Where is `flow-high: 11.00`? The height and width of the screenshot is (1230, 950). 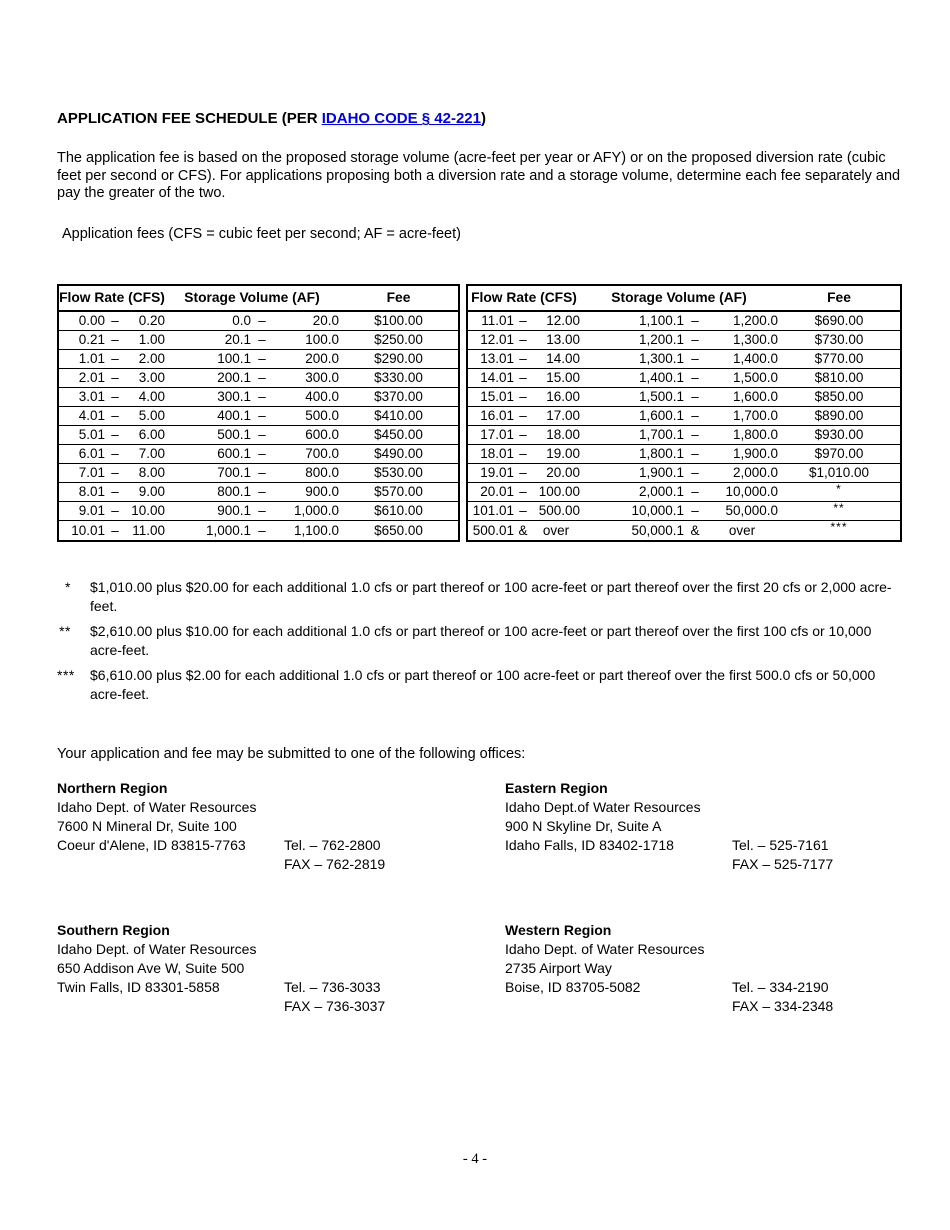 flow-high: 11.00 is located at coordinates (148, 530).